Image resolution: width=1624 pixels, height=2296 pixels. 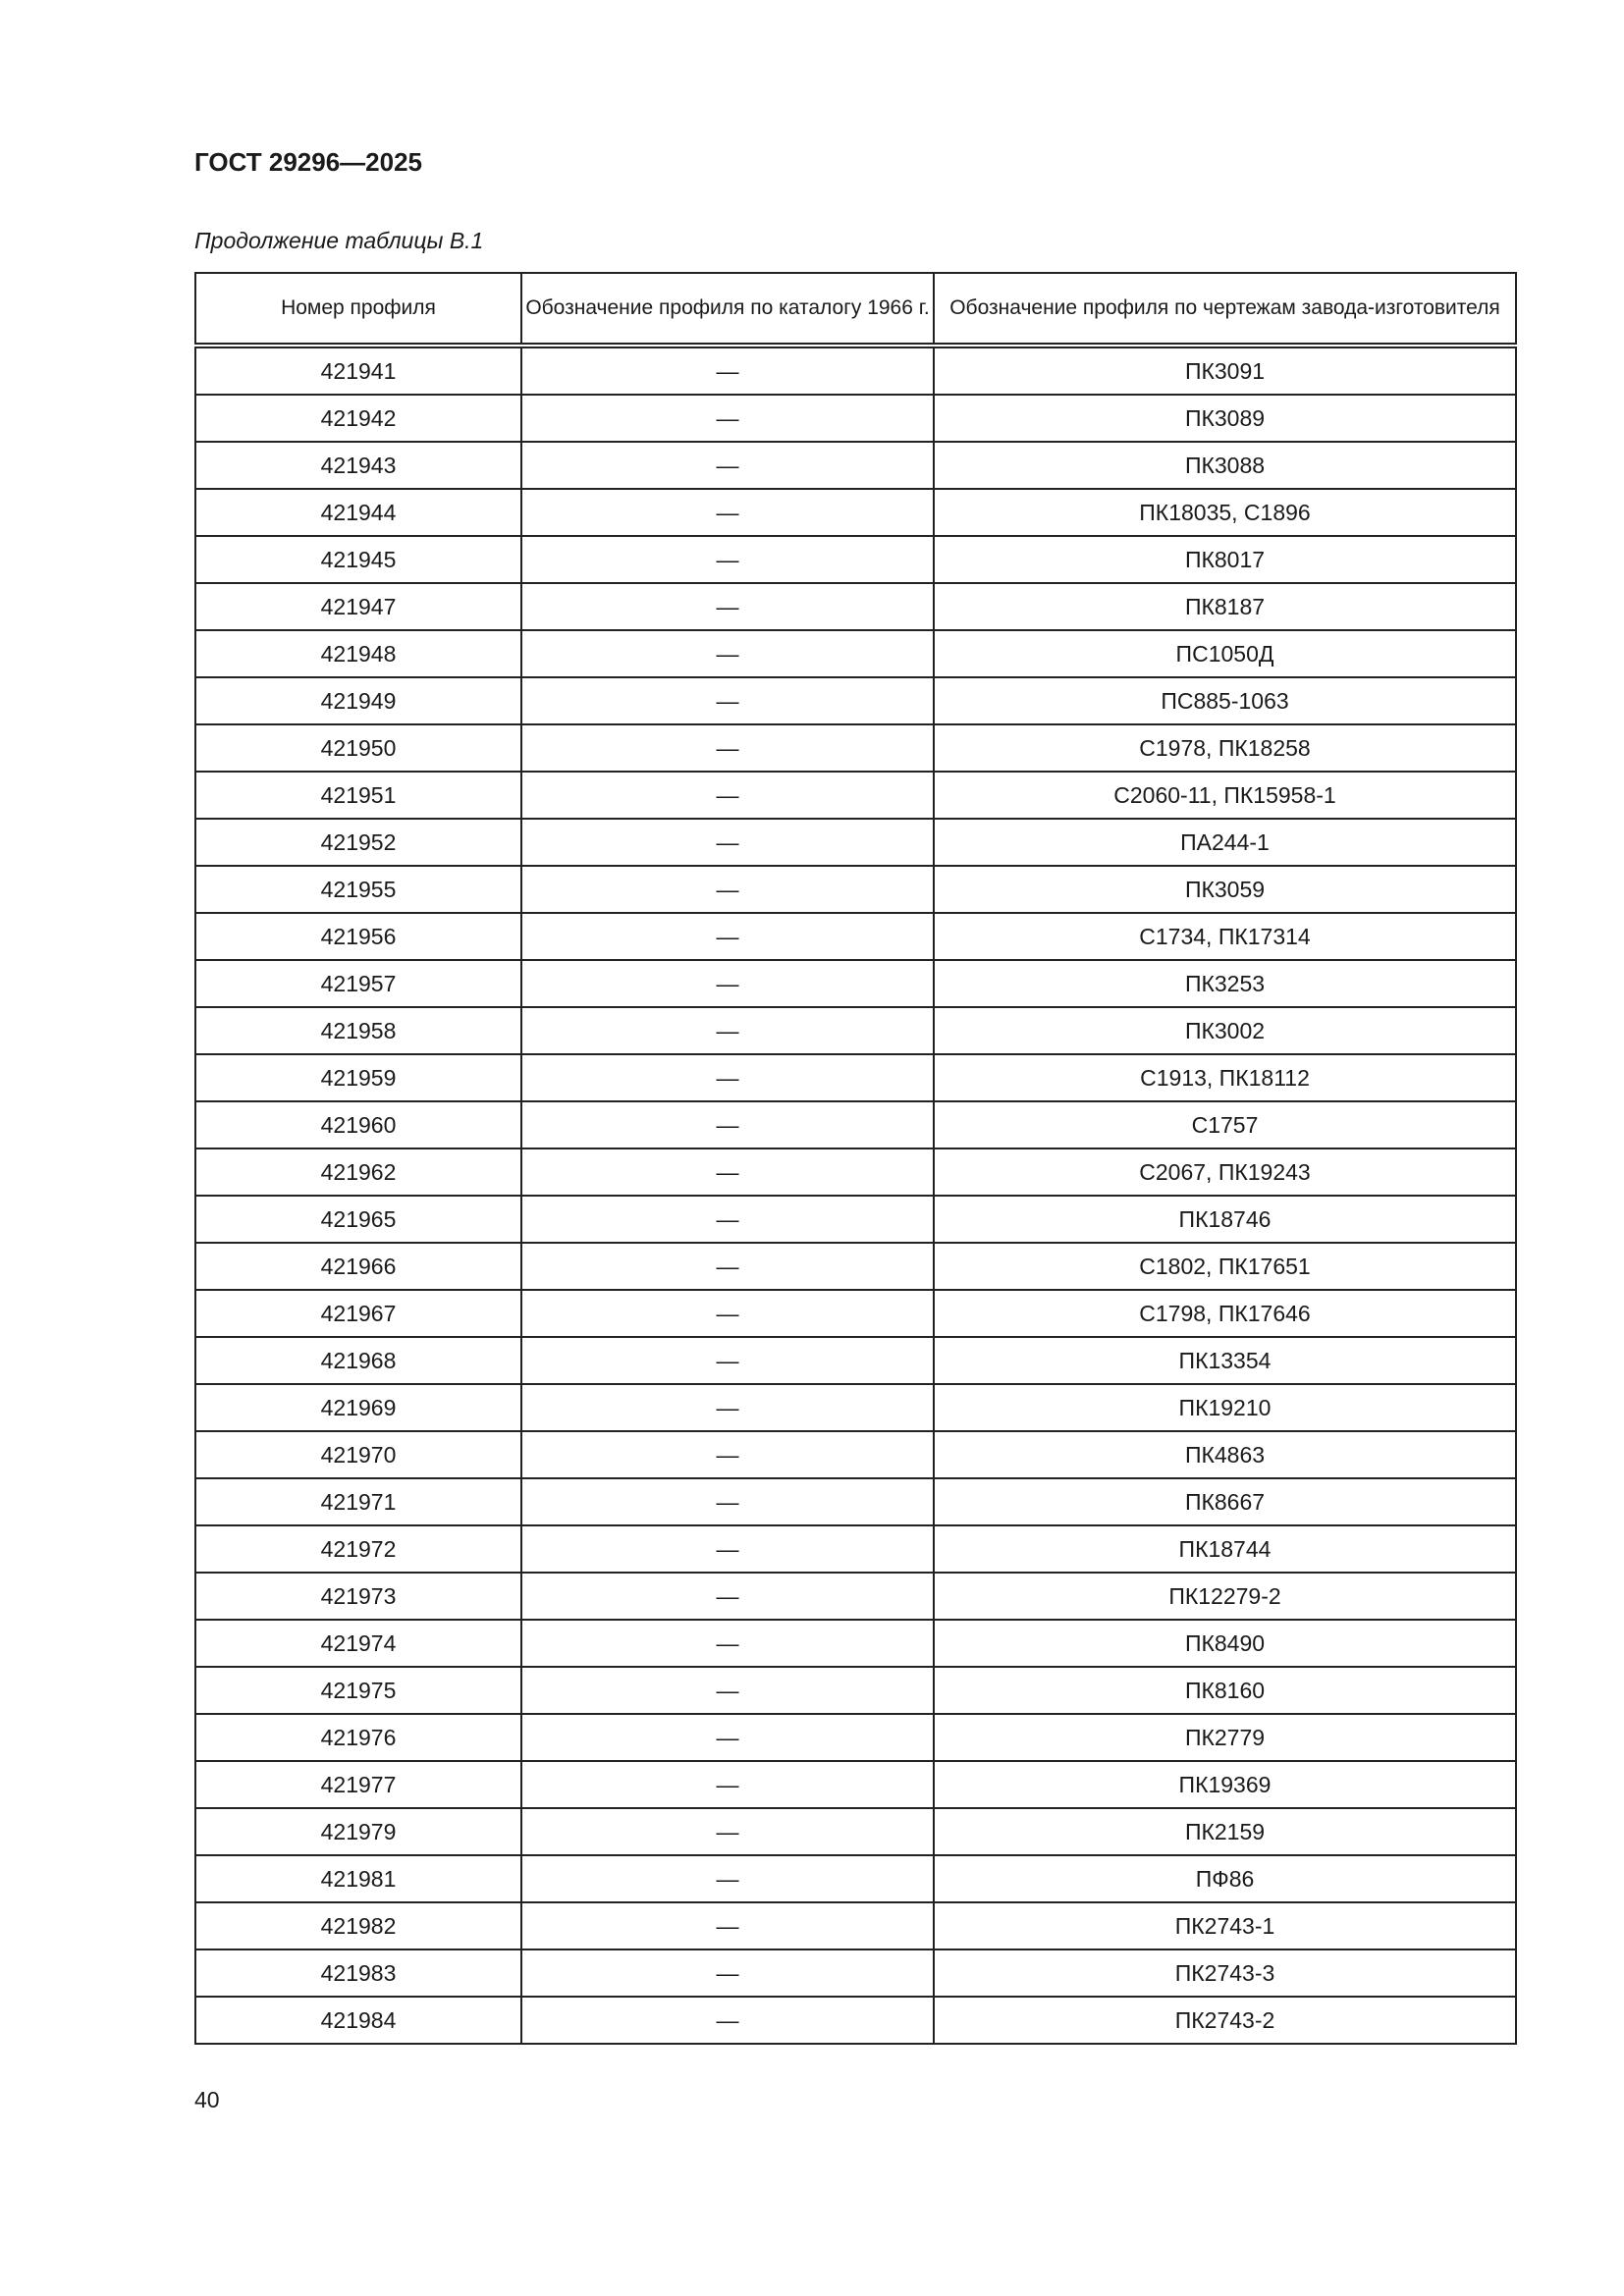 I want to click on cell-factory-designation: С1978, ПК18258, so click(x=1225, y=748).